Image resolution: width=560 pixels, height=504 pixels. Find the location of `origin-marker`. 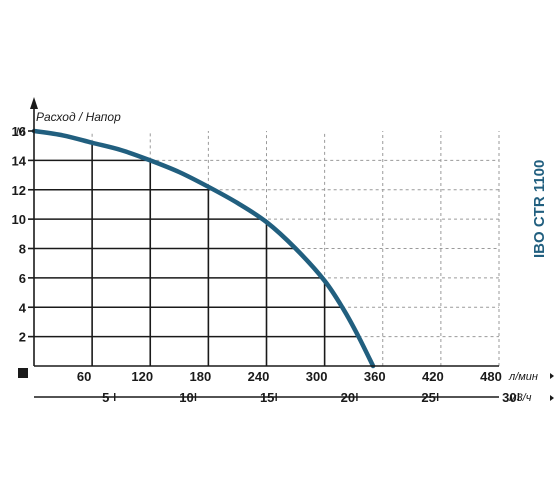

origin-marker is located at coordinates (23, 373).